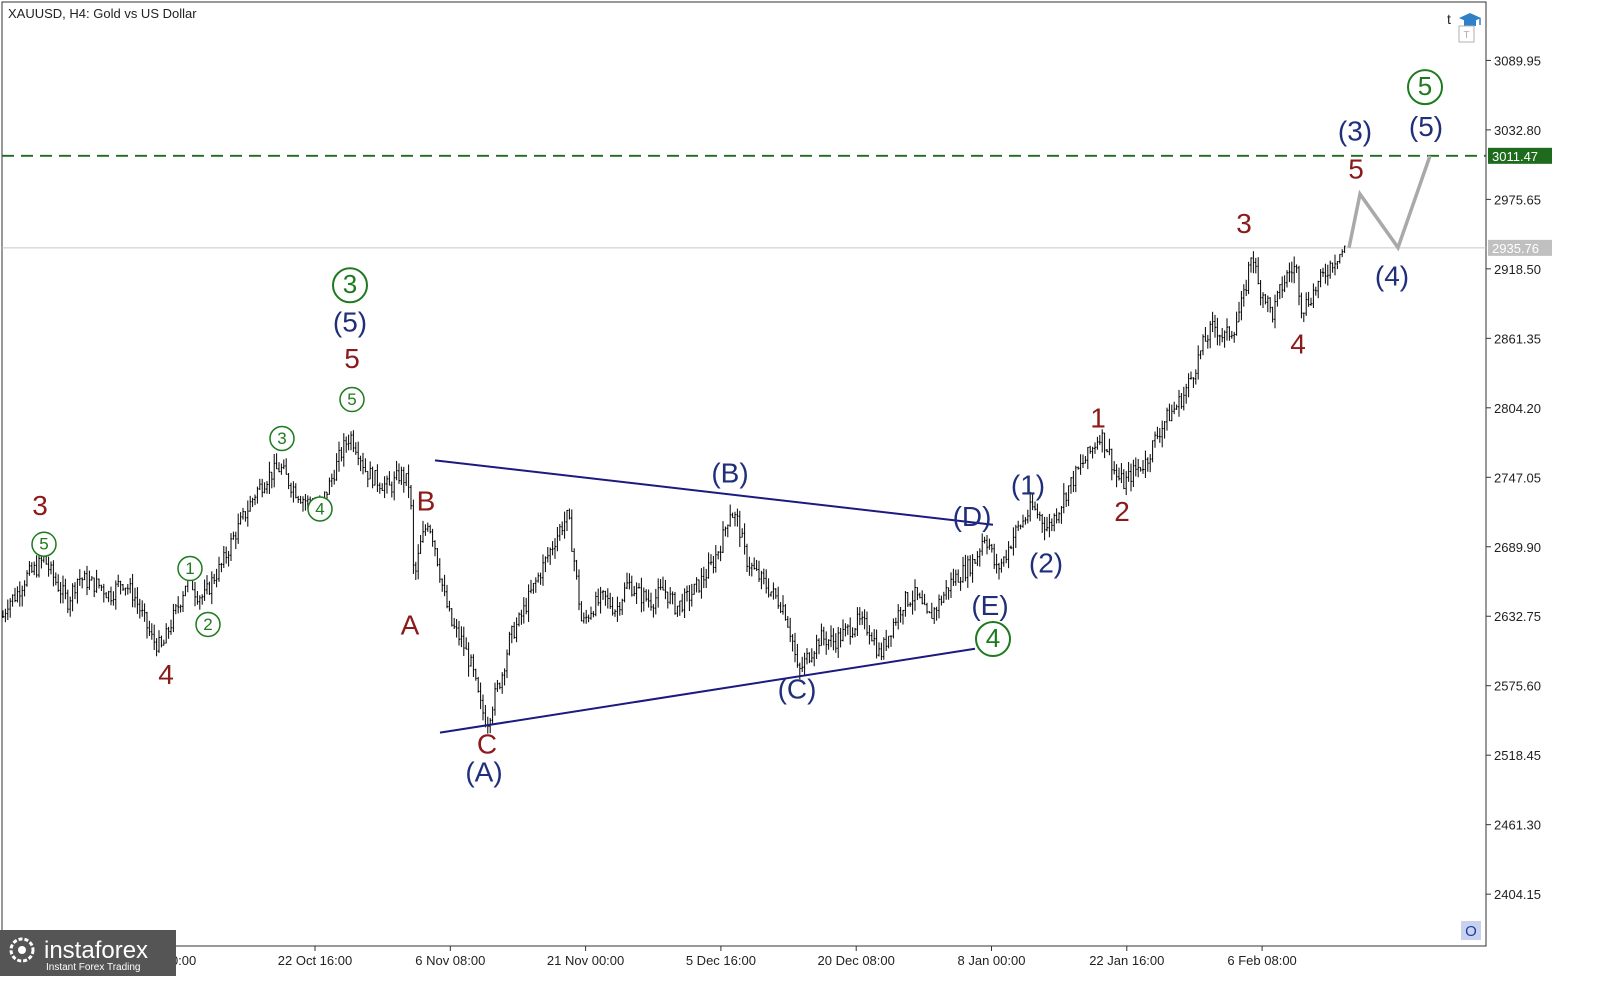 Image resolution: width=1600 pixels, height=1000 pixels. What do you see at coordinates (1470, 19) in the screenshot?
I see `graduation-cap-icon` at bounding box center [1470, 19].